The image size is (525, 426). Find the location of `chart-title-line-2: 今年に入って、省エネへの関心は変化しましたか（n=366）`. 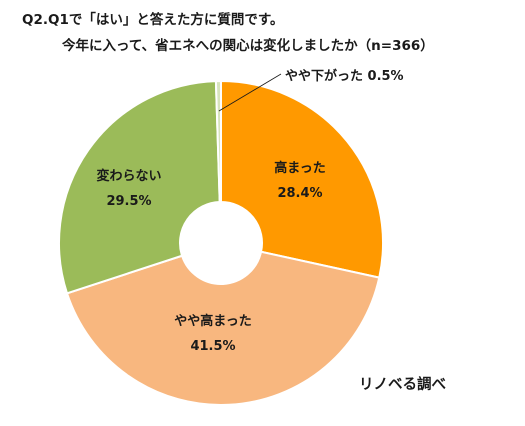

chart-title-line-2: 今年に入って、省エネへの関心は変化しましたか（n=366） is located at coordinates (248, 46).